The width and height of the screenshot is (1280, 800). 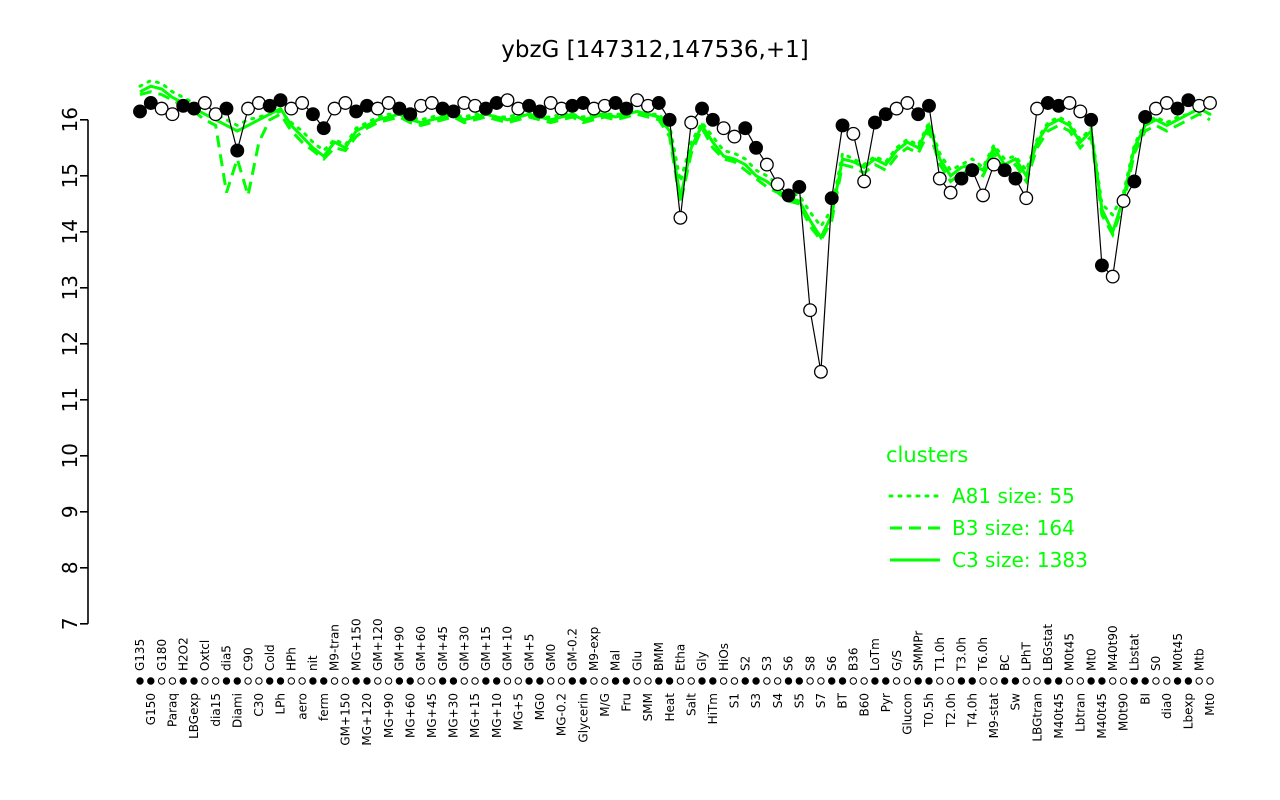 I want to click on x-category-label: M9-exp, so click(x=594, y=649).